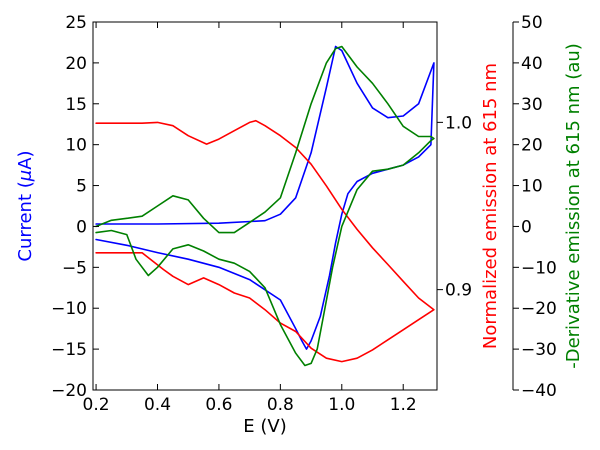 The width and height of the screenshot is (600, 450). Describe the element at coordinates (76, 23) in the screenshot. I see `left-tick-label: 25` at that location.